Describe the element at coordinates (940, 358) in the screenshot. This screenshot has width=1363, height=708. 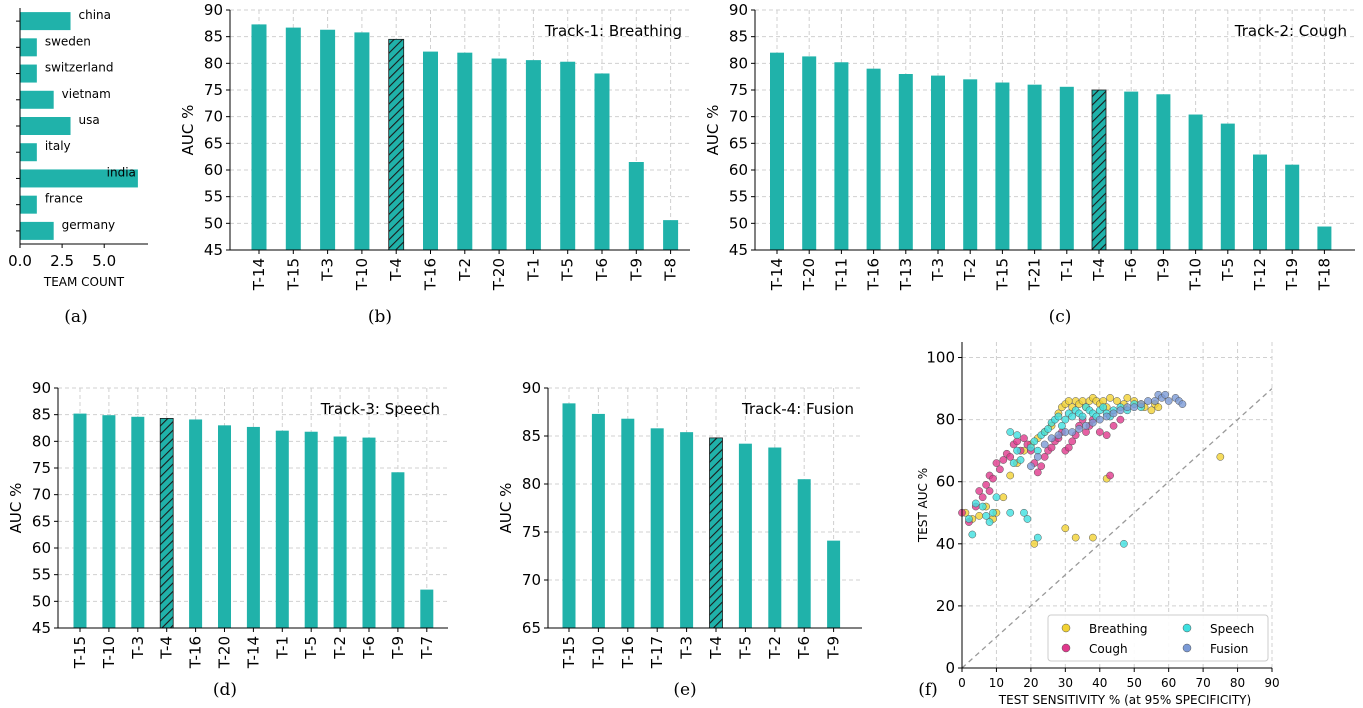
I see `y-tick-label: 100` at that location.